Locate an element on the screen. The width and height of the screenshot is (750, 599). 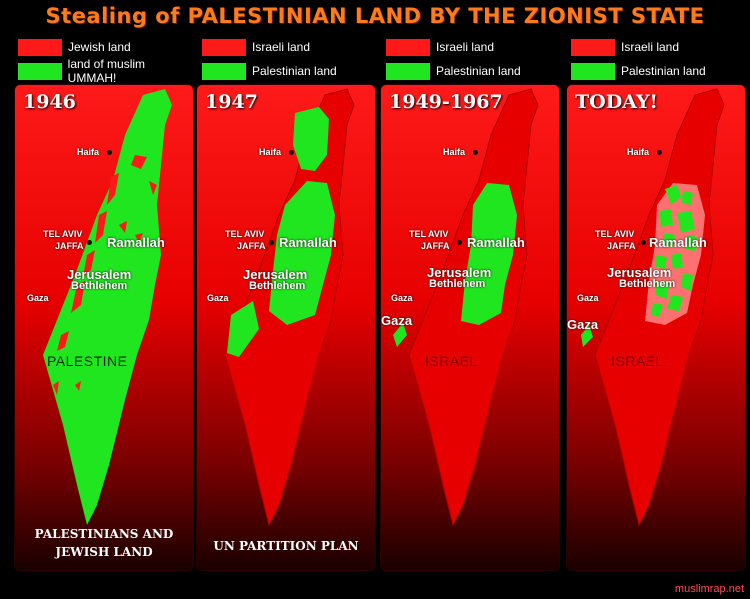
legend-1949-1967: Israeli land Palestinian land is located at coordinates (475, 60).